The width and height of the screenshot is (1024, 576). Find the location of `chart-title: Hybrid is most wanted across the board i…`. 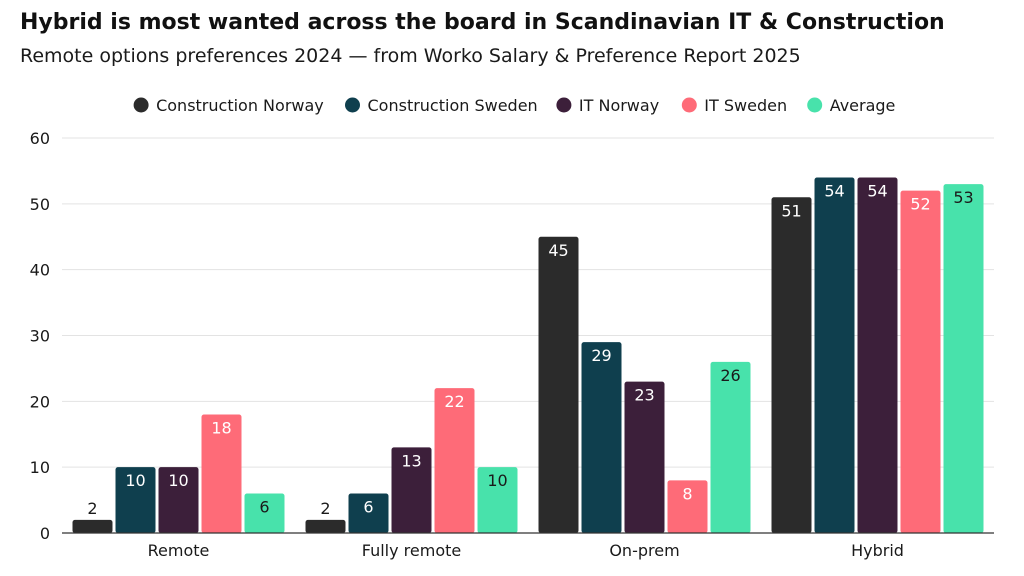

chart-title: Hybrid is most wanted across the board i… is located at coordinates (482, 22).